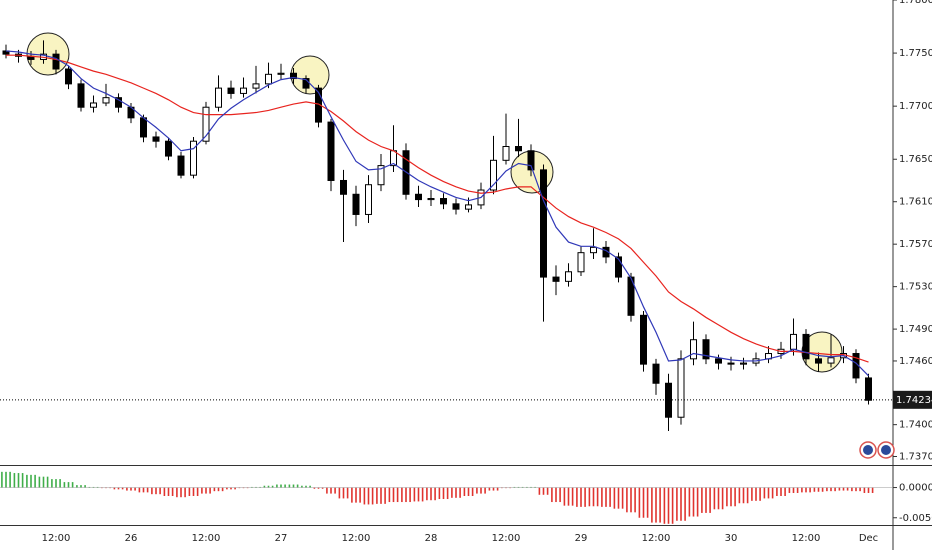 The width and height of the screenshot is (932, 550). I want to click on x-tick-label: 30, so click(731, 538).